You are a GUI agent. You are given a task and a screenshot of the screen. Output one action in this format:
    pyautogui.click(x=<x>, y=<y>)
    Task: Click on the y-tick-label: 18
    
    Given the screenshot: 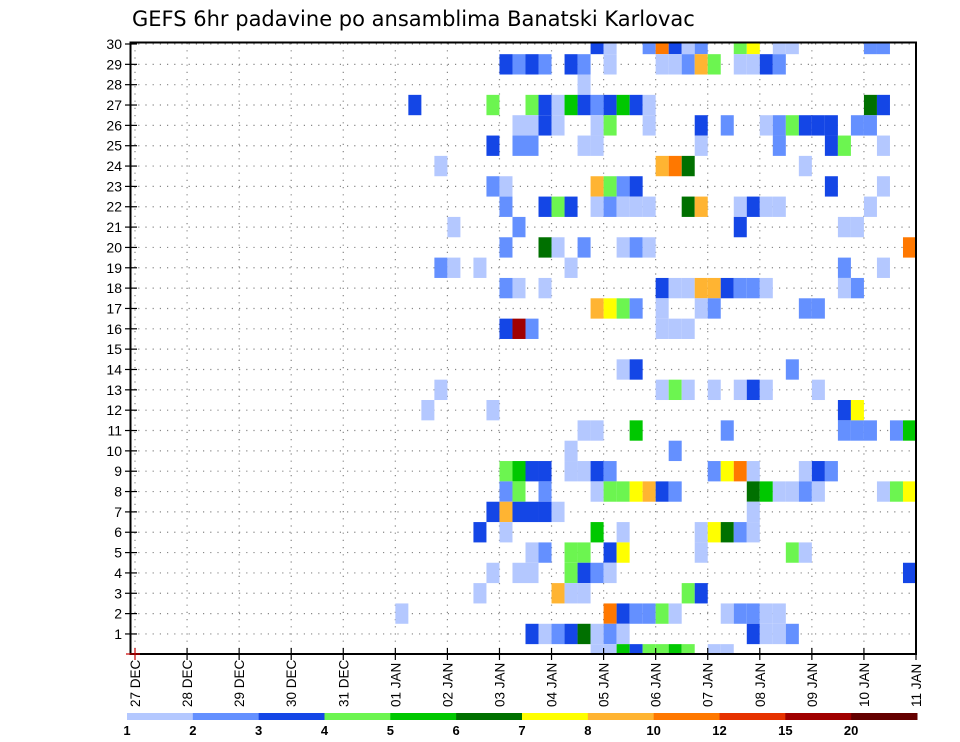 What is the action you would take?
    pyautogui.click(x=114, y=288)
    